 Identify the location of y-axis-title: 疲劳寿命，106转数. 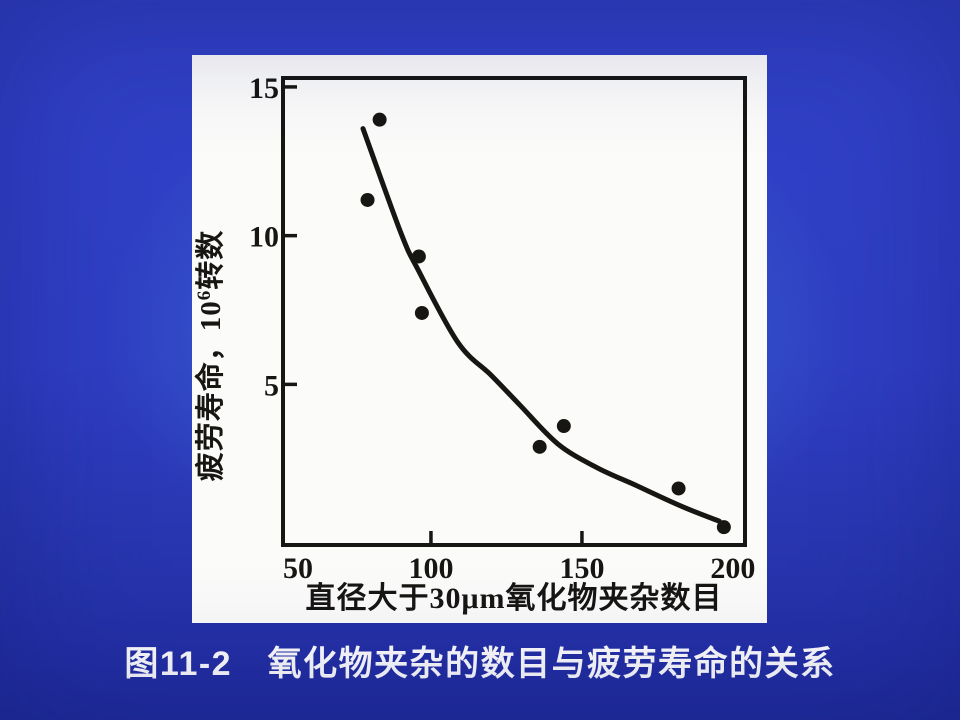
(210, 356).